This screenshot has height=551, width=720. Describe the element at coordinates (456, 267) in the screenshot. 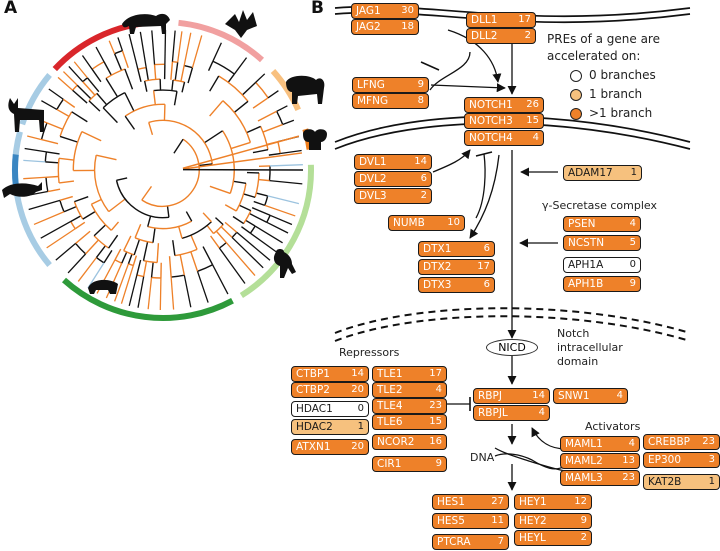

I see `gene-dtx2: DTX2 17` at that location.